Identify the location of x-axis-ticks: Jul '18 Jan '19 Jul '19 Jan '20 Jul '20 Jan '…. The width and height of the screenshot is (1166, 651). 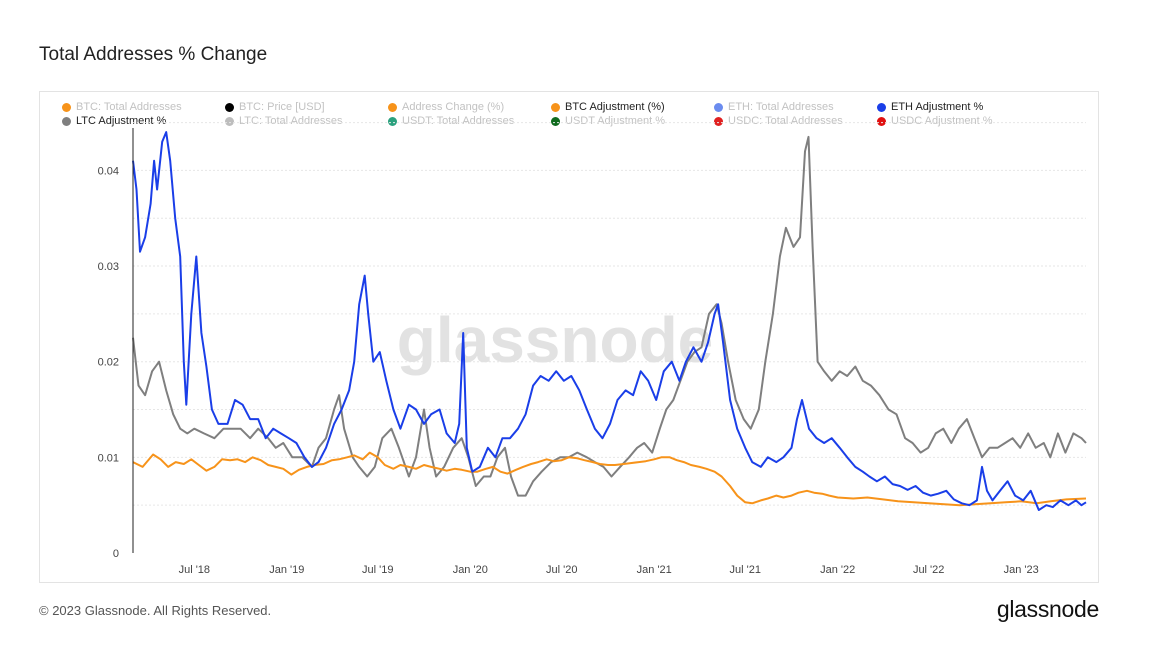
(609, 570).